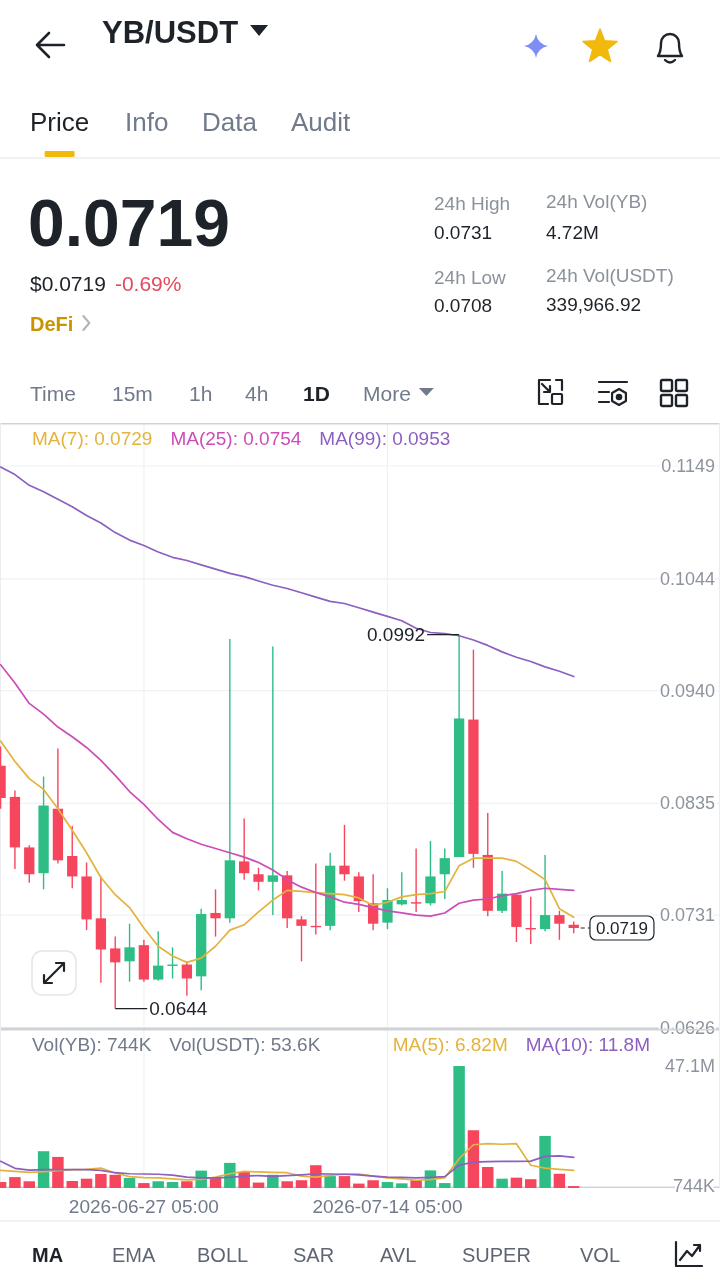 The height and width of the screenshot is (1283, 720). I want to click on text: 24h High, so click(472, 203).